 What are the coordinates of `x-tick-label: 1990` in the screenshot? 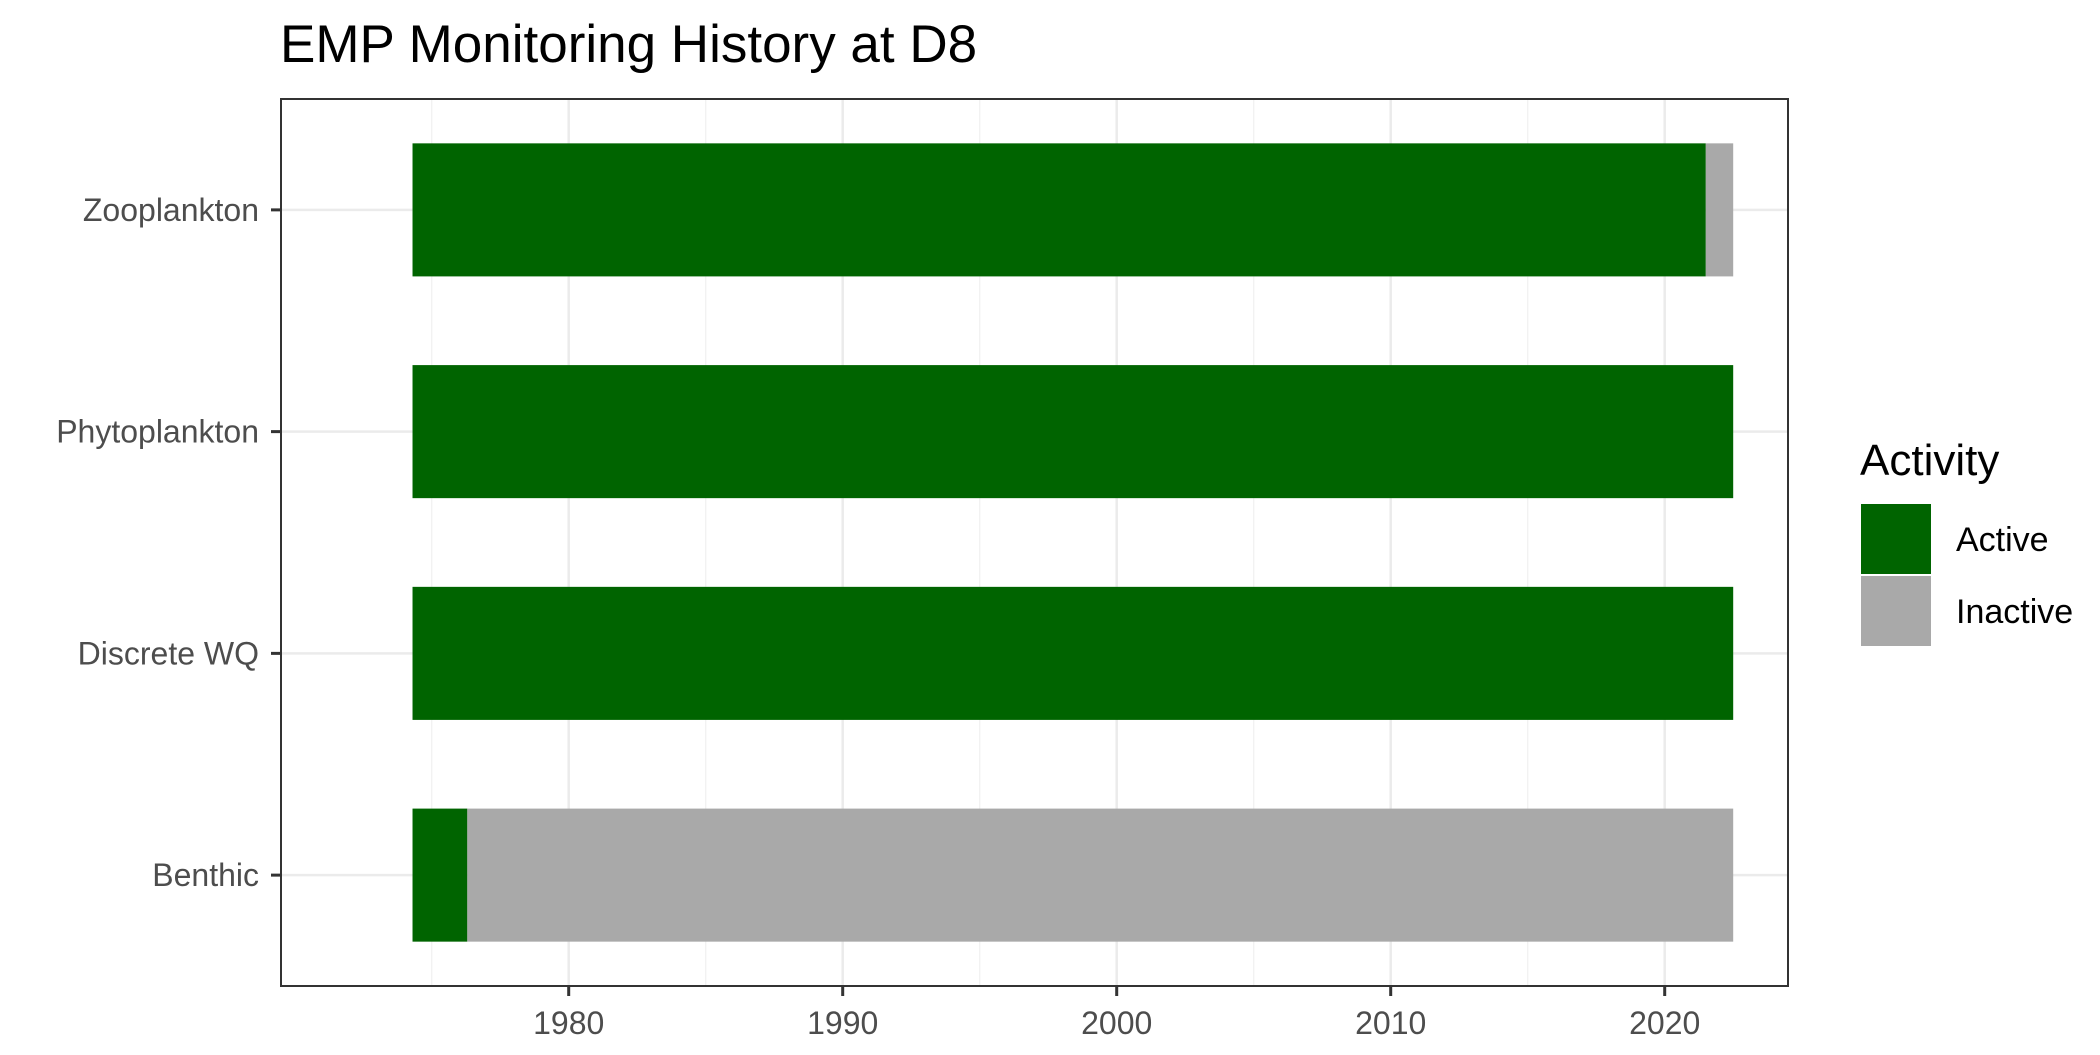 It's located at (842, 1023).